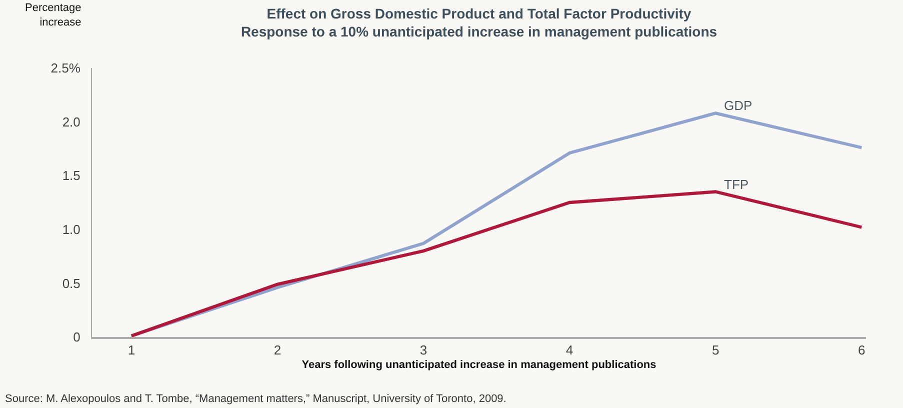 The image size is (903, 408). Describe the element at coordinates (255, 399) in the screenshot. I see `source-note: Source: M. Alexopoulos and T. Tombe, “Management matters,” Manuscript, University of Toronto, 2009.` at that location.